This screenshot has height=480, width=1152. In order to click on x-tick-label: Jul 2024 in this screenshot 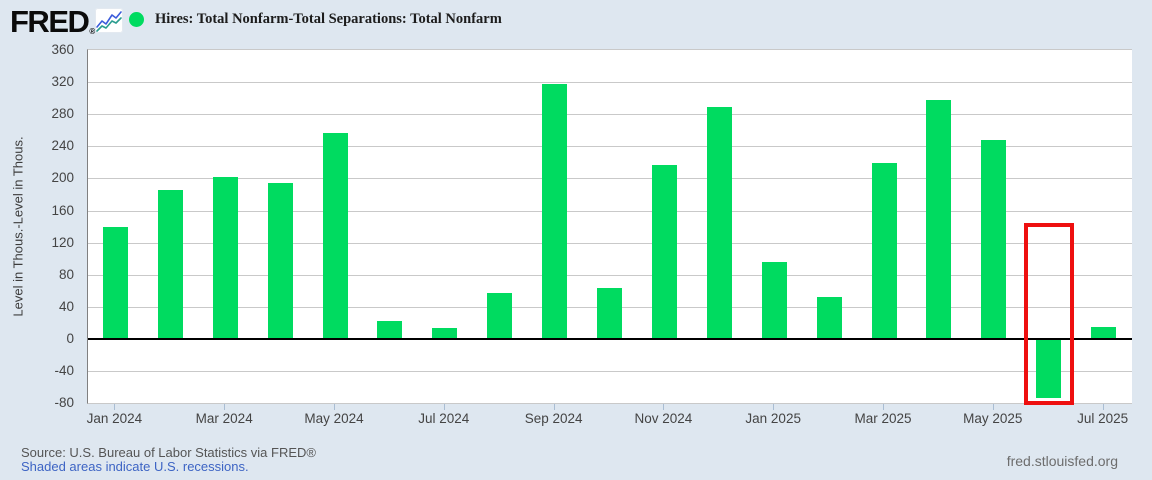, I will do `click(444, 418)`.